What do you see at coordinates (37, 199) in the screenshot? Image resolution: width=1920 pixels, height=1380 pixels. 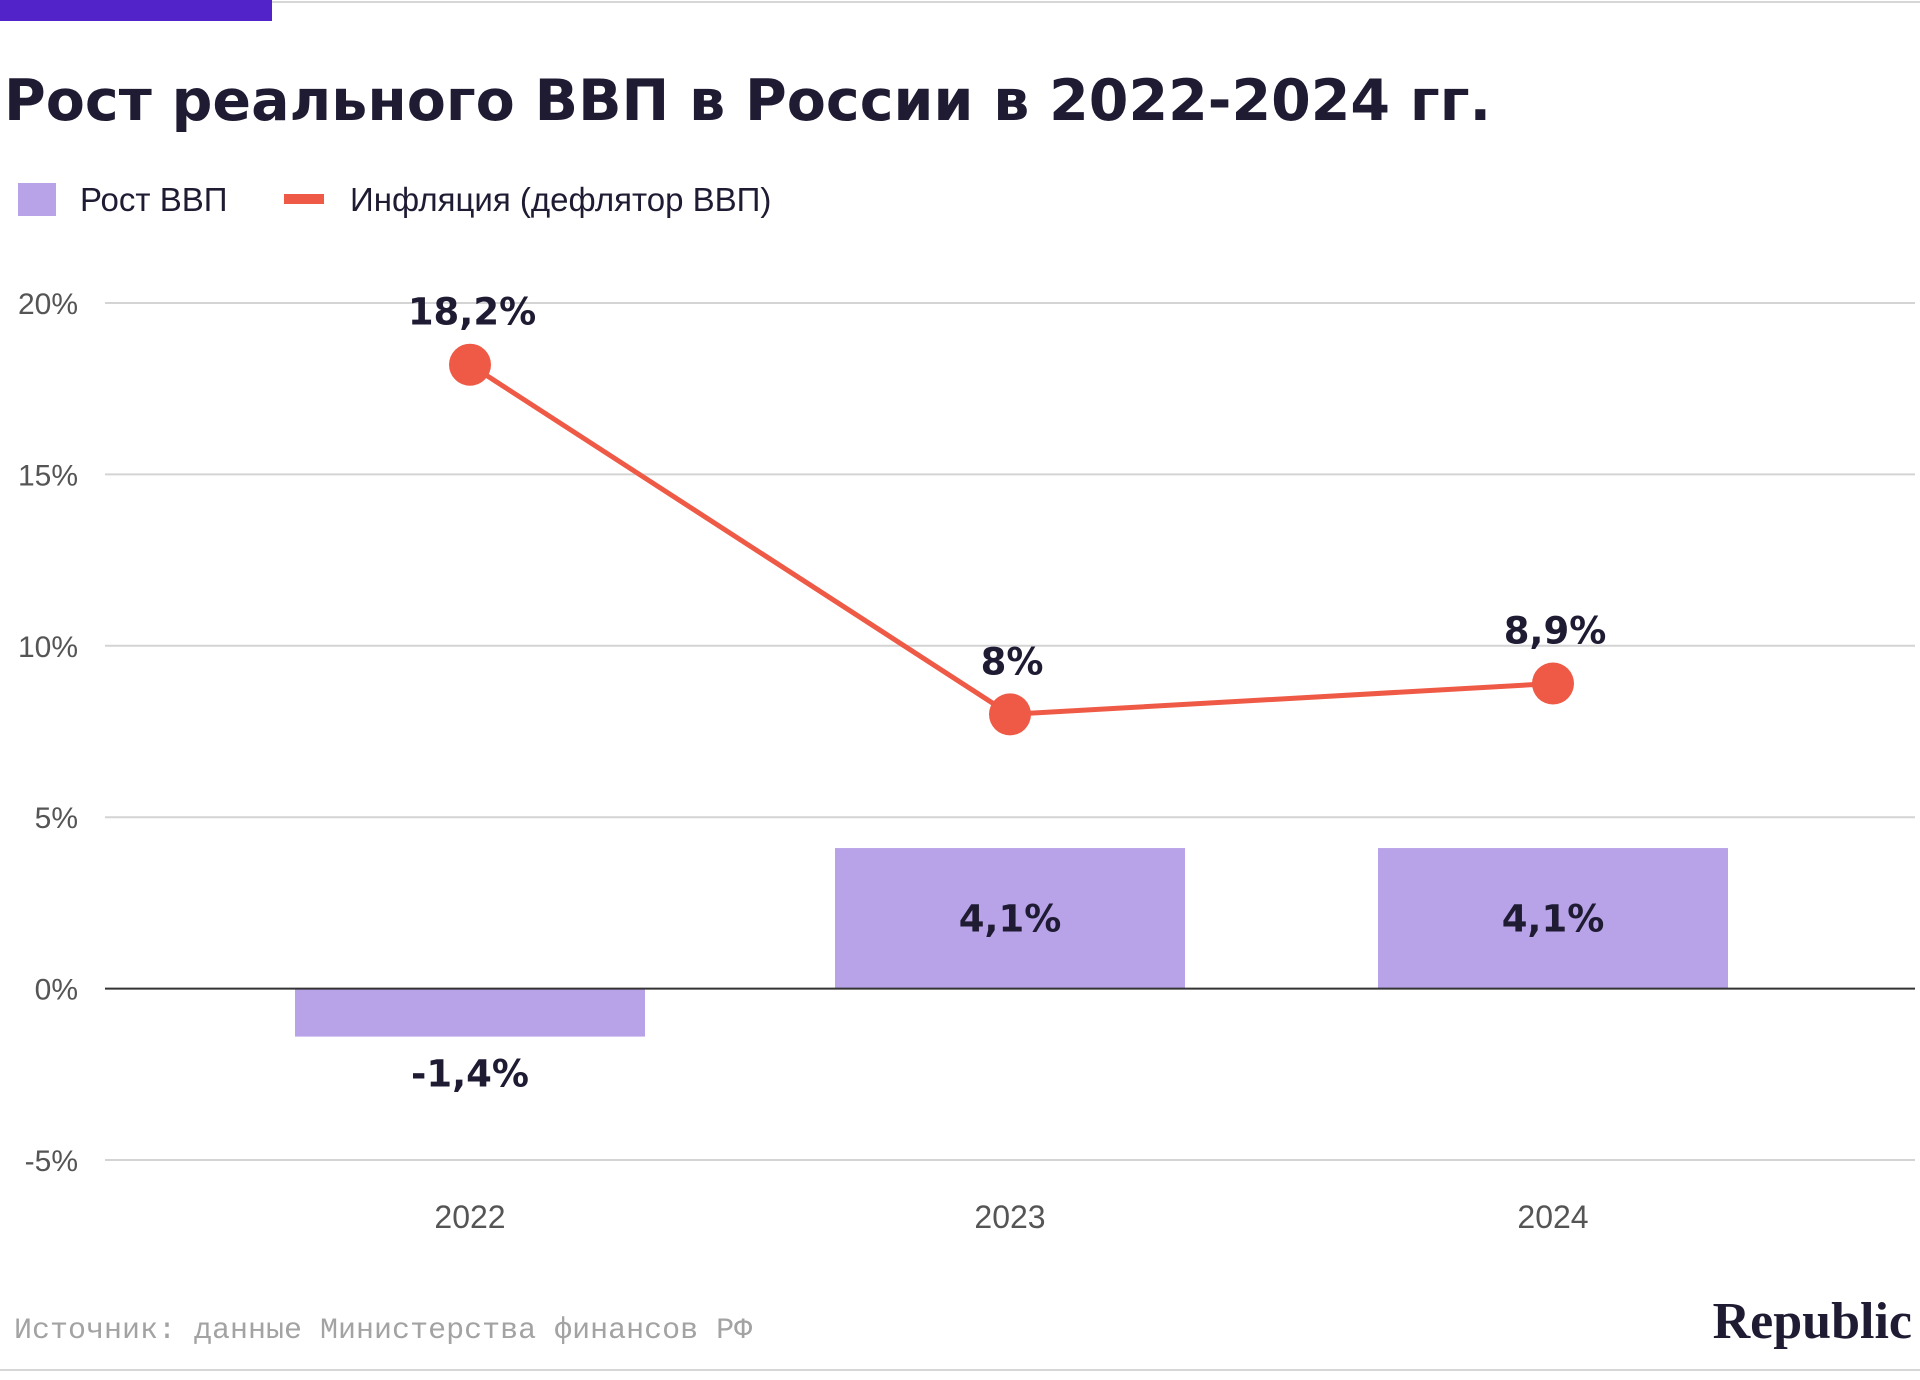 I see `legend-swatch-gdp` at bounding box center [37, 199].